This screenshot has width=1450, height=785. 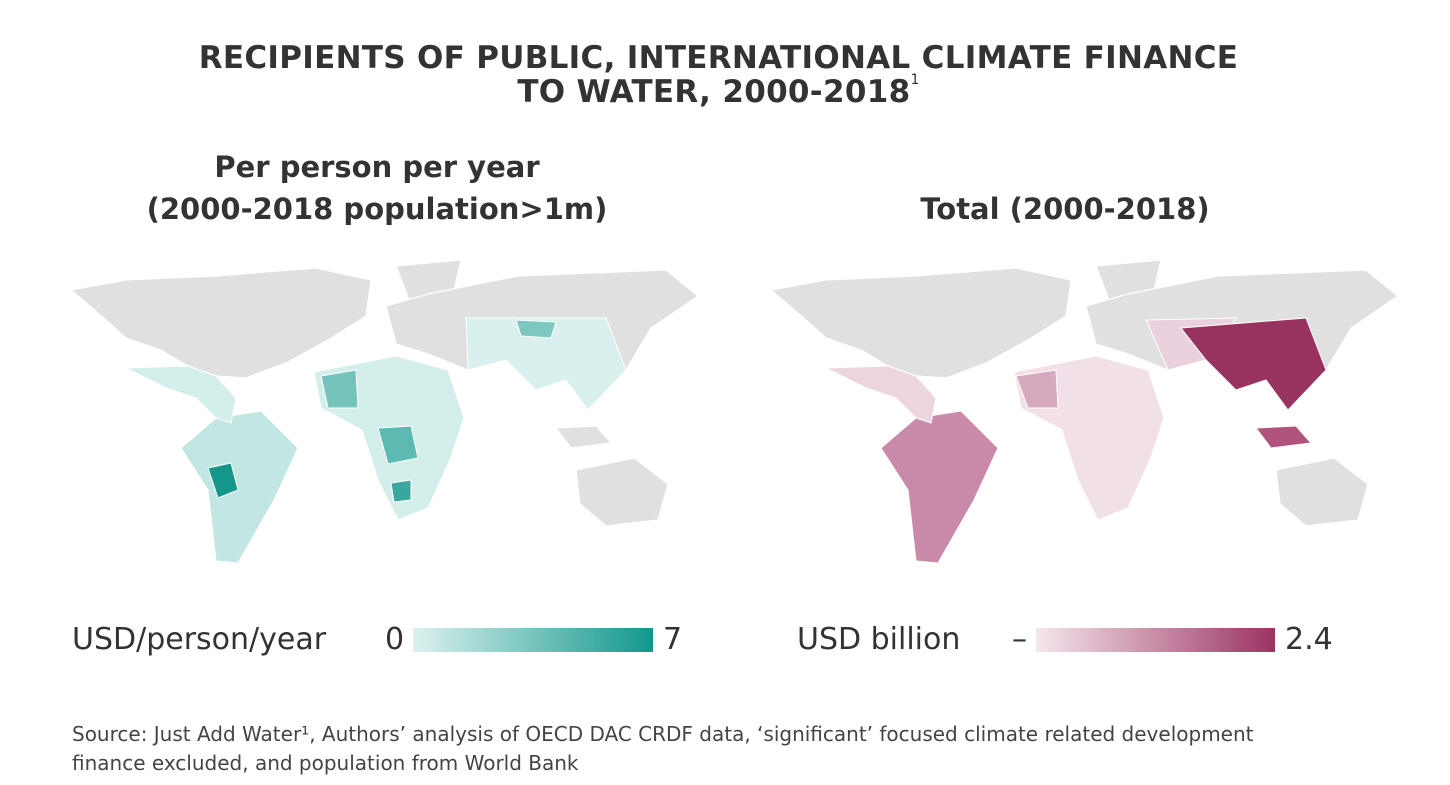 I want to click on subtitle: Total (2000-2018), so click(x=1065, y=209).